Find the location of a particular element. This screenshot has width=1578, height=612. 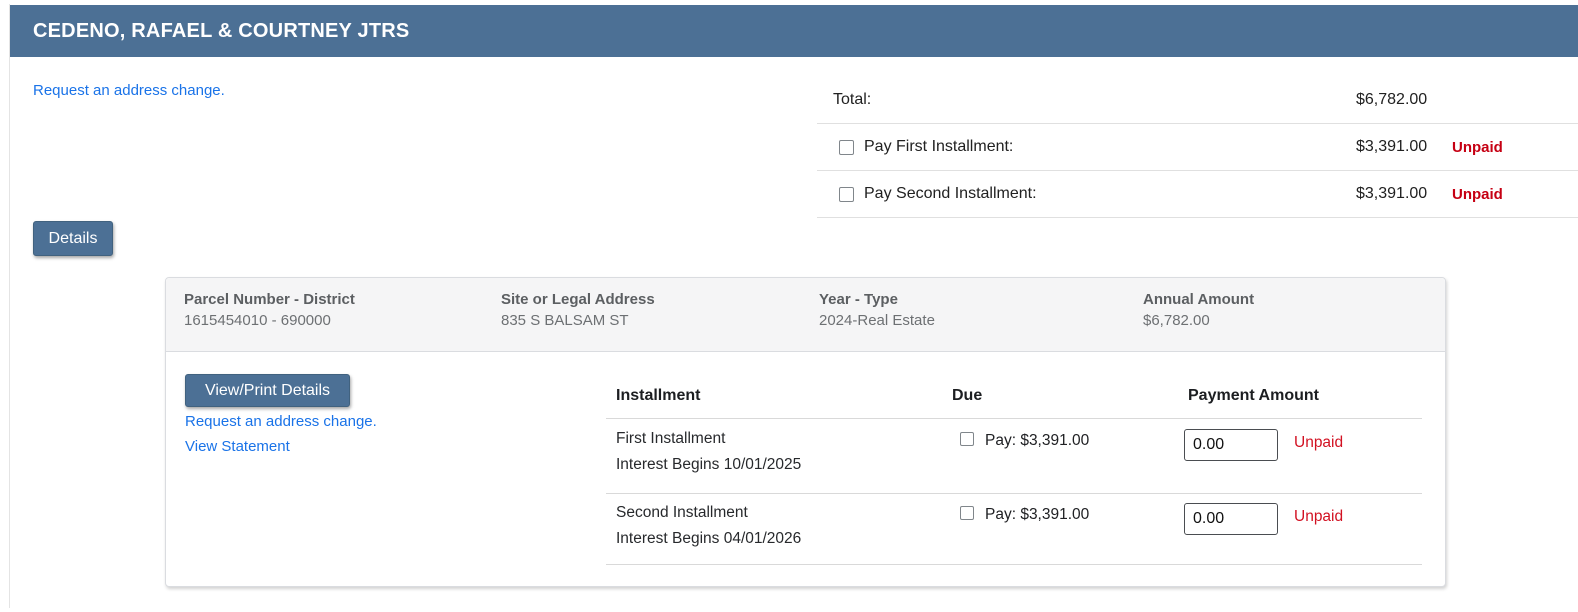

annual-amount-value: $6,782.00 is located at coordinates (1176, 320).